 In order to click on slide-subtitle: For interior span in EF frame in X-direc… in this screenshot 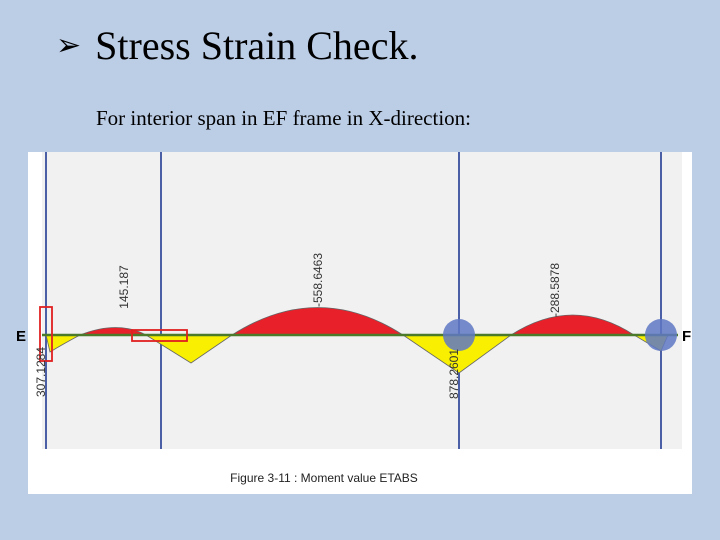, I will do `click(283, 118)`.